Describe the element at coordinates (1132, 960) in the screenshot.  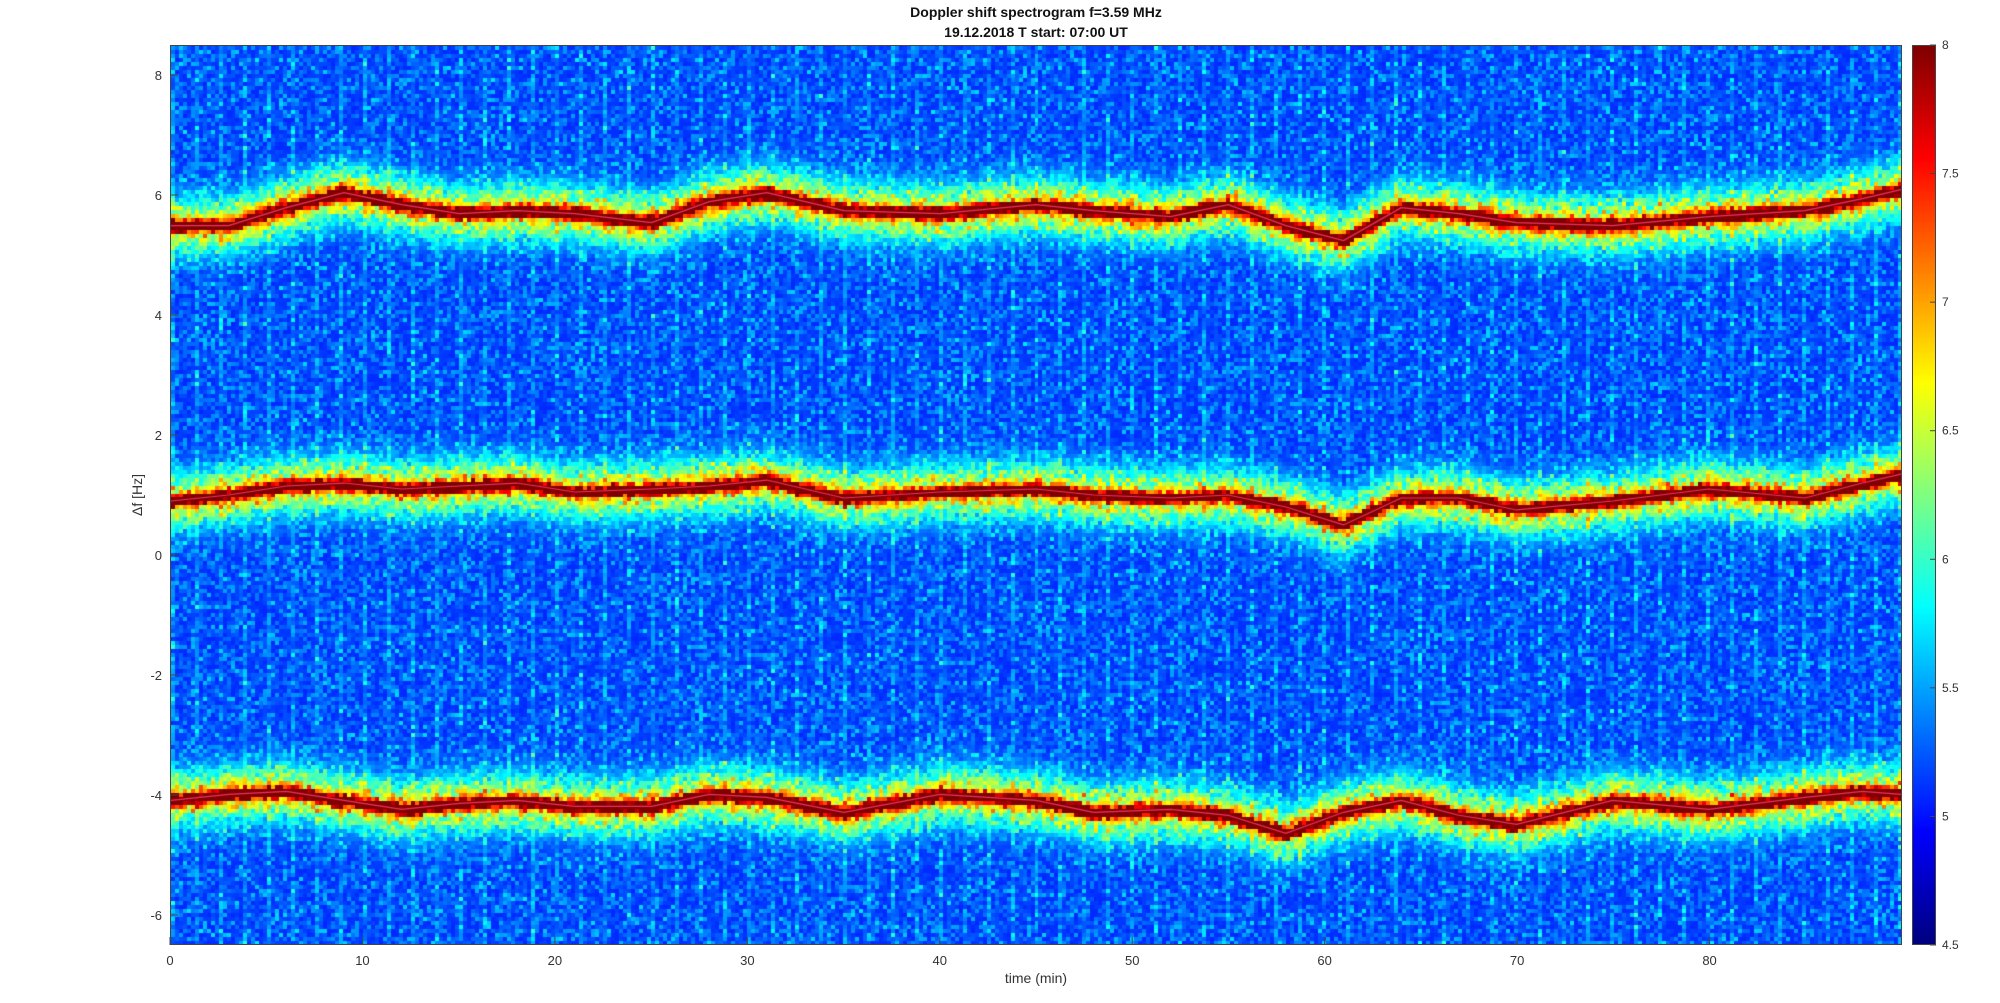
I see `x-tick-label: 50` at that location.